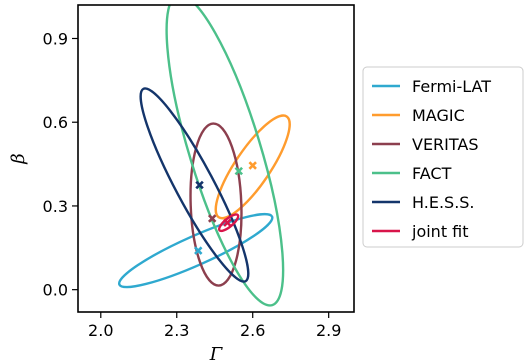 This screenshot has width=525, height=364. Describe the element at coordinates (18, 158) in the screenshot. I see `y-axis-label: β` at that location.